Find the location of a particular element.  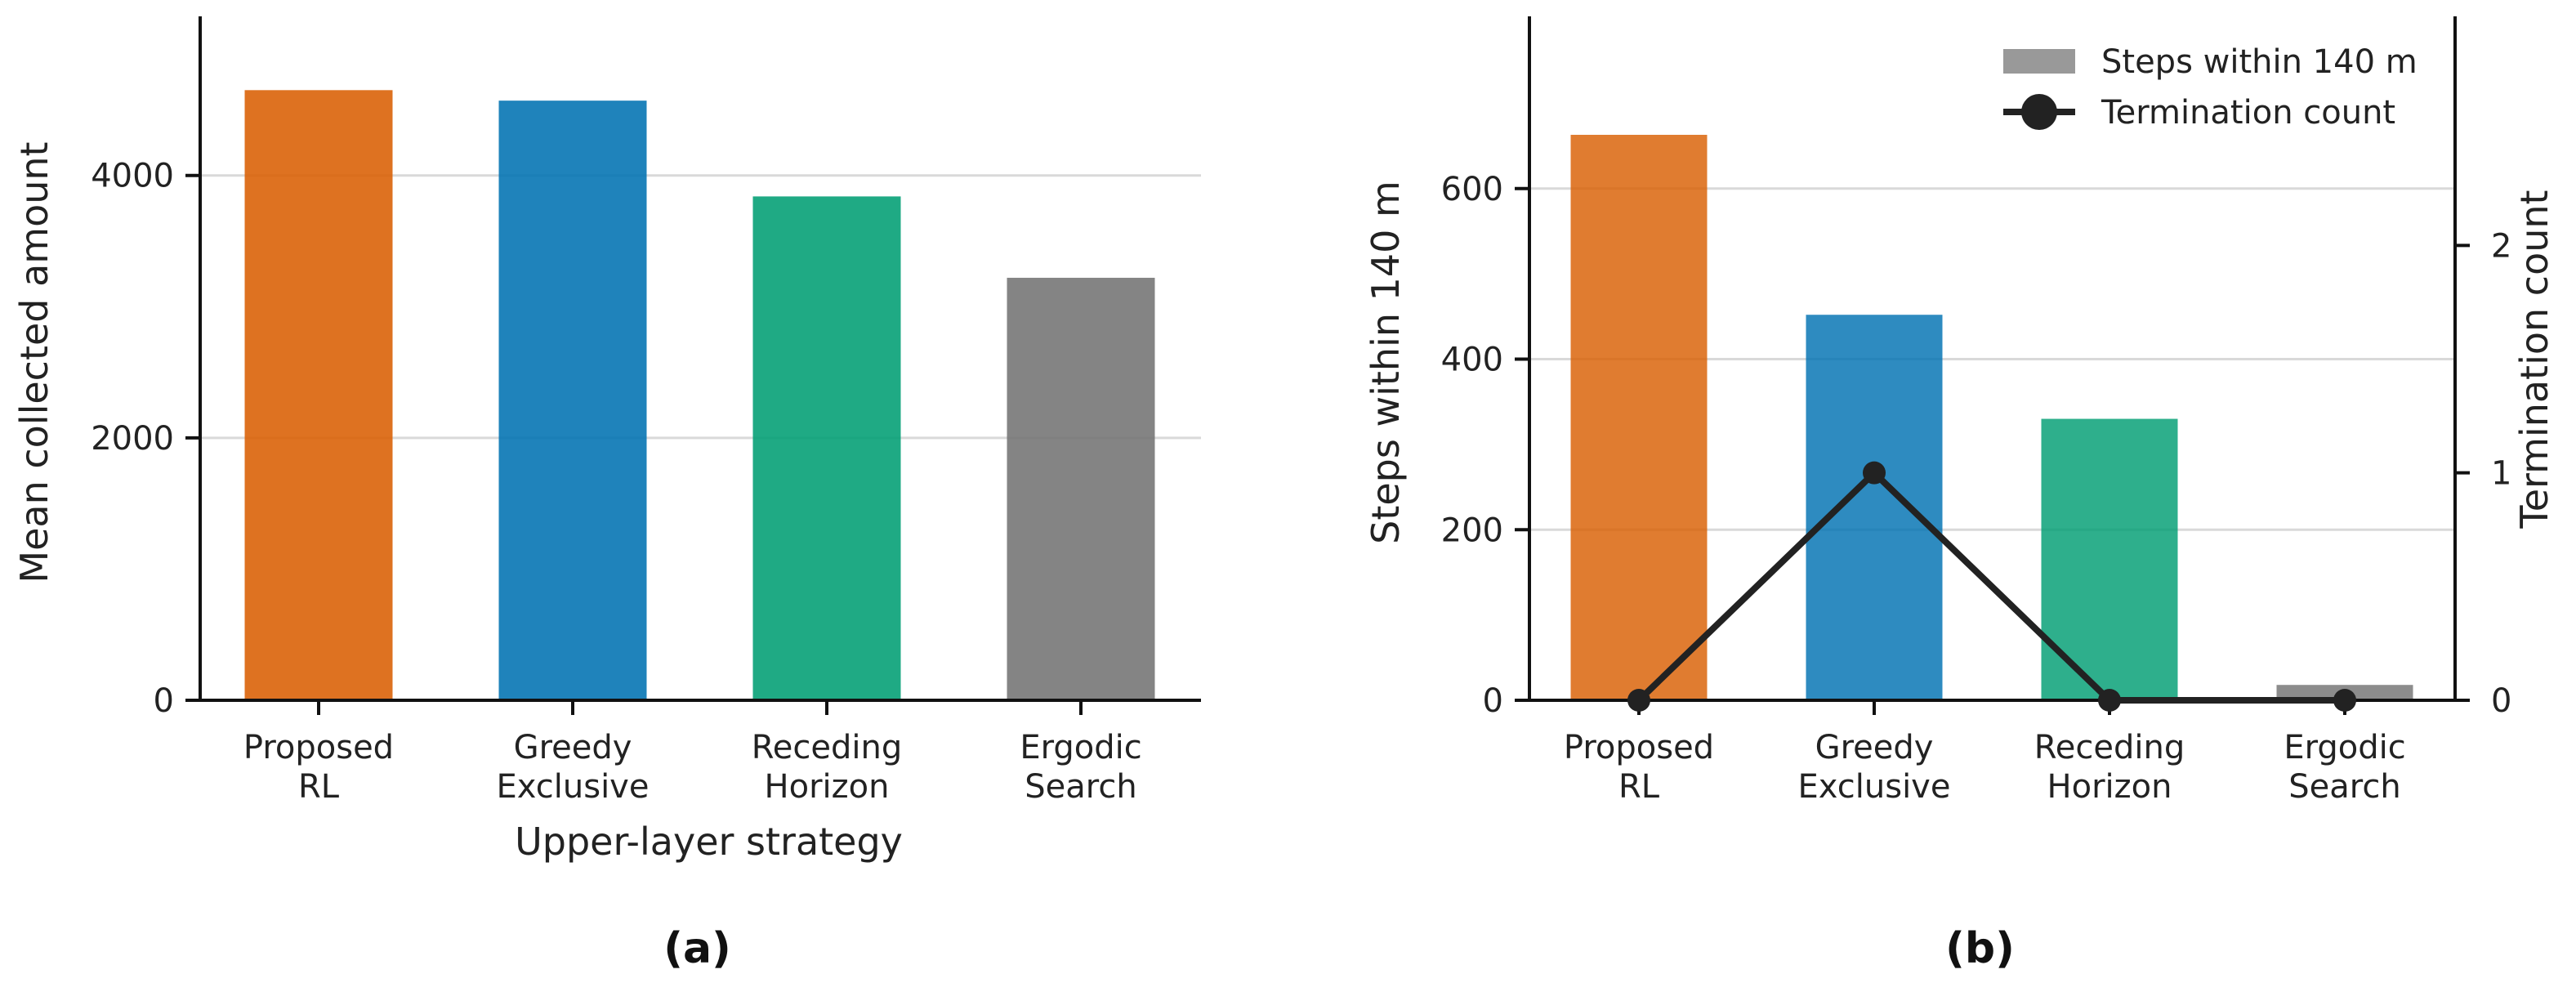

y-axis-label: Mean collected amount is located at coordinates (34, 362).